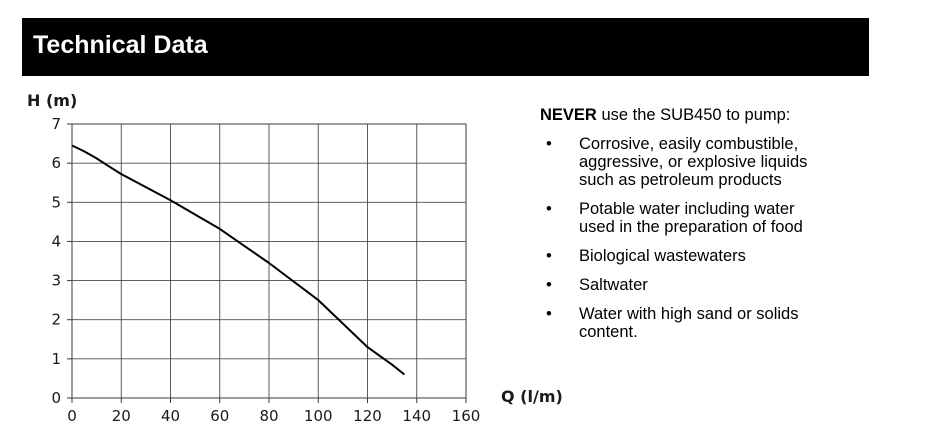 The width and height of the screenshot is (930, 428). Describe the element at coordinates (445, 47) in the screenshot. I see `title-bar: Technical Data` at that location.